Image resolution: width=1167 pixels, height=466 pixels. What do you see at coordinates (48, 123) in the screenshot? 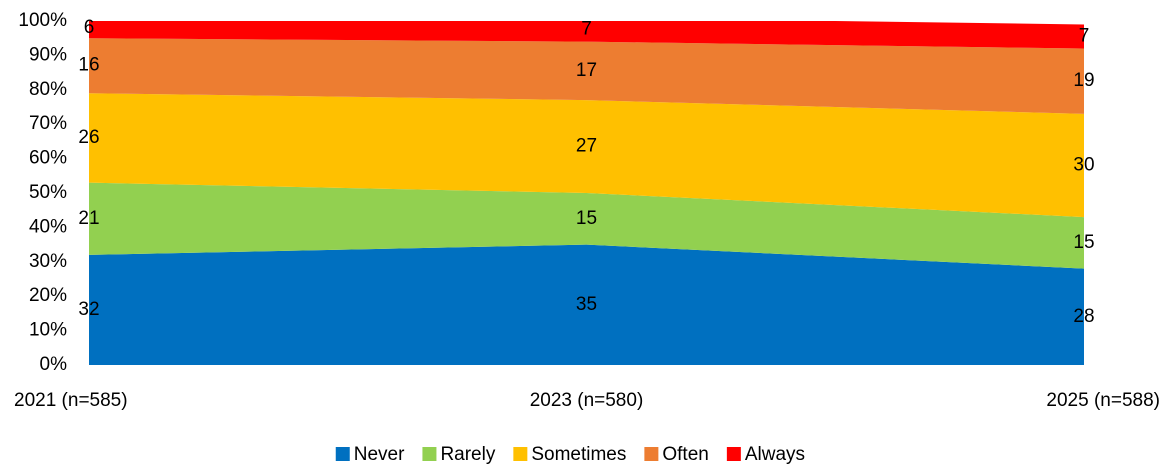
I see `y-tick-label: 70%` at bounding box center [48, 123].